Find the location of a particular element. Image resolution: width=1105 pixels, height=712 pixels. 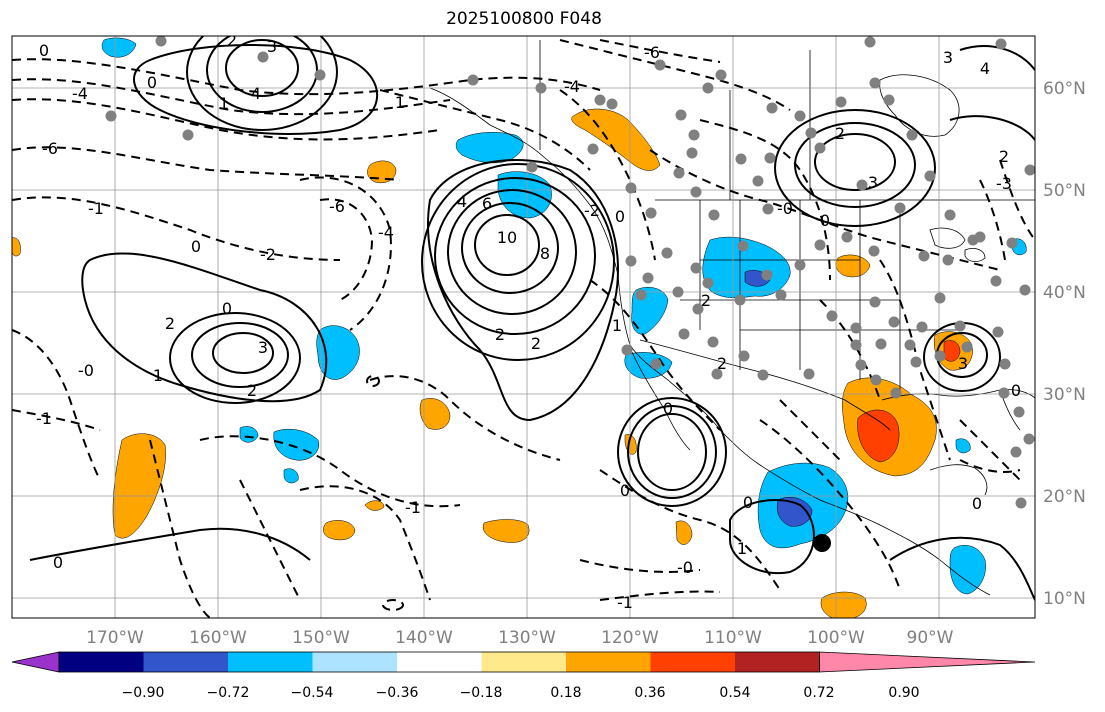

baja-peninsula is located at coordinates (661, 401).